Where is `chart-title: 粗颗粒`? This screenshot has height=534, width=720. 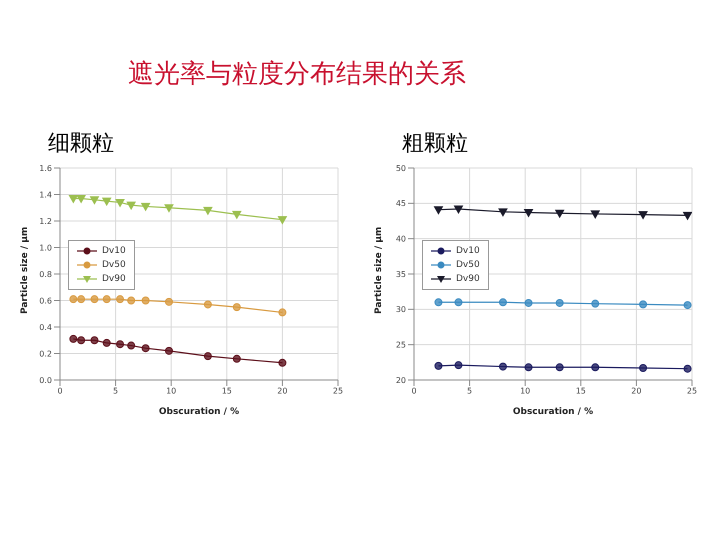 chart-title: 粗颗粒 is located at coordinates (435, 144).